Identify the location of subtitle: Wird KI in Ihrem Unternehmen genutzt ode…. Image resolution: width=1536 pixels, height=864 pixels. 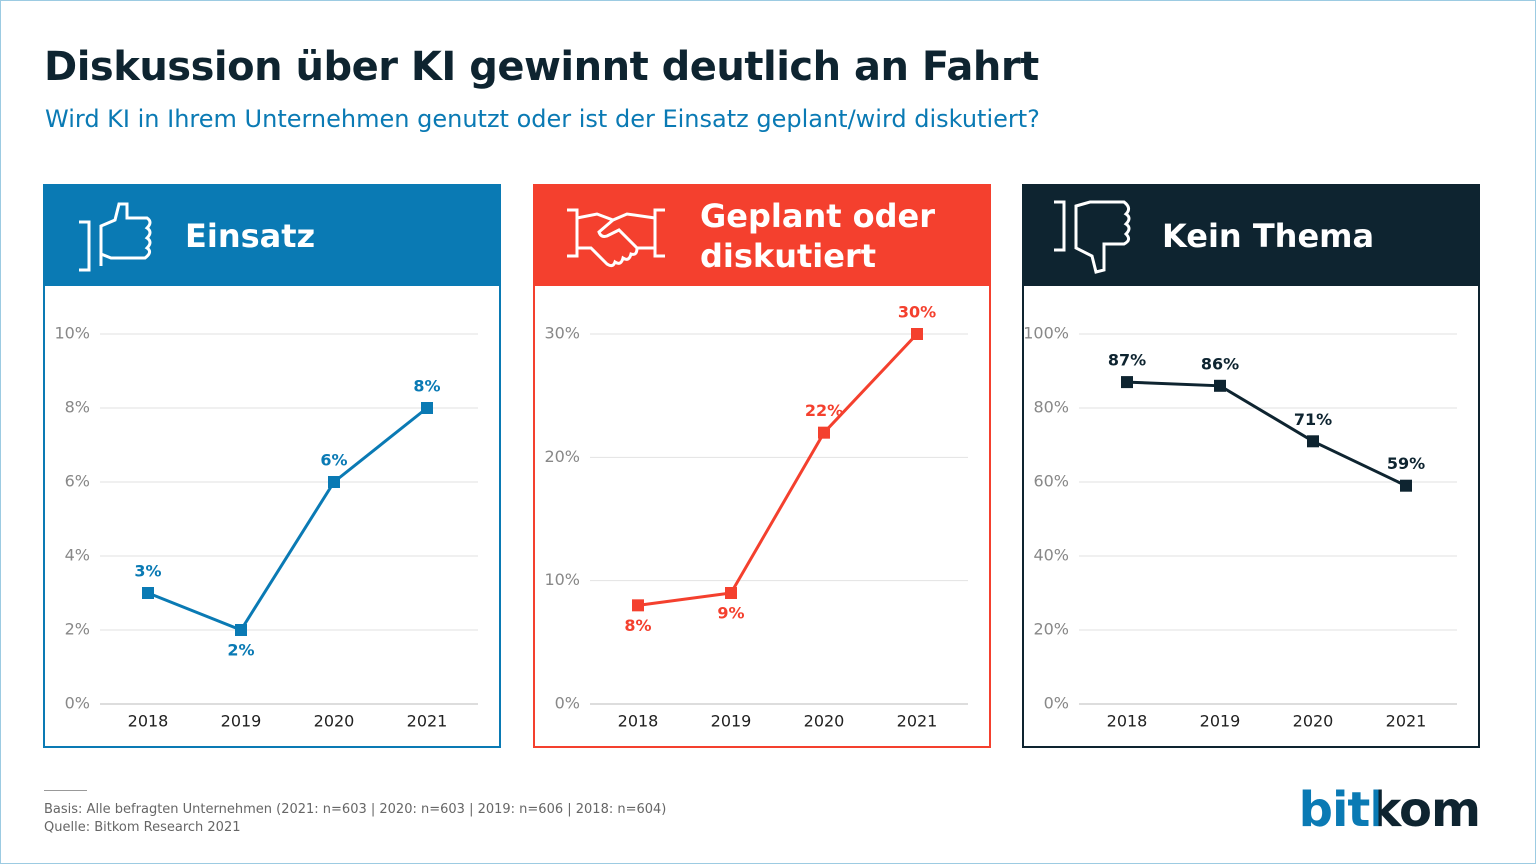
(542, 119).